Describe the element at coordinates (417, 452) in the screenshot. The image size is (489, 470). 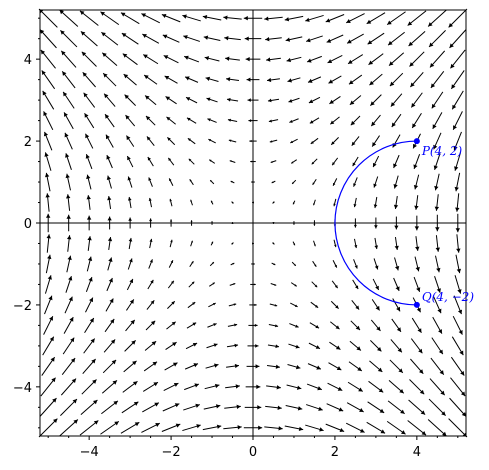
I see `x-tick-label: 4` at that location.